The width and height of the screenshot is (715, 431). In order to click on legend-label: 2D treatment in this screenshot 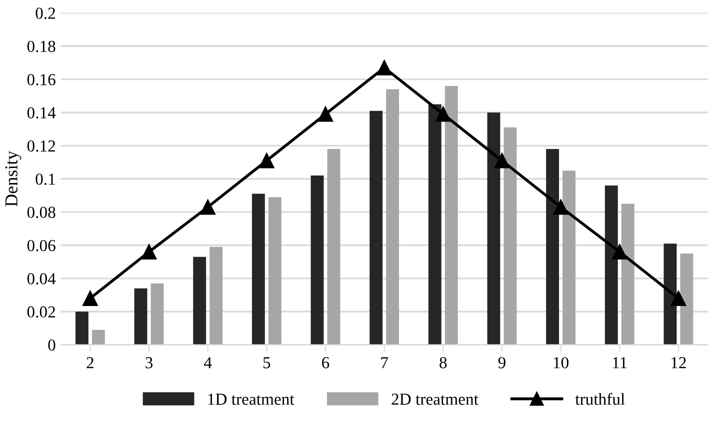, I will do `click(435, 399)`.